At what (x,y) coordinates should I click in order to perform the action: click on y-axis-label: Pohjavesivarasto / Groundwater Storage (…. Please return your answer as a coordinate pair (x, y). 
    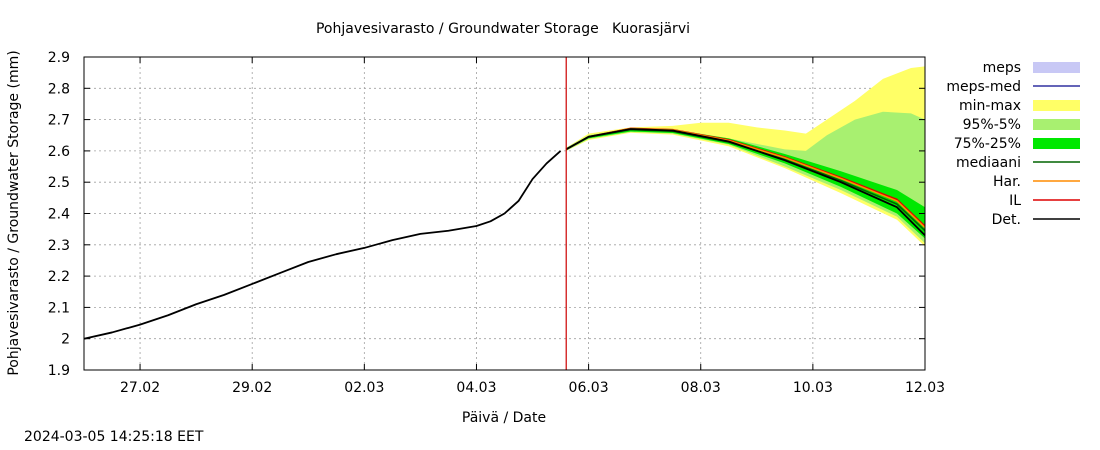
    Looking at the image, I should click on (14, 212).